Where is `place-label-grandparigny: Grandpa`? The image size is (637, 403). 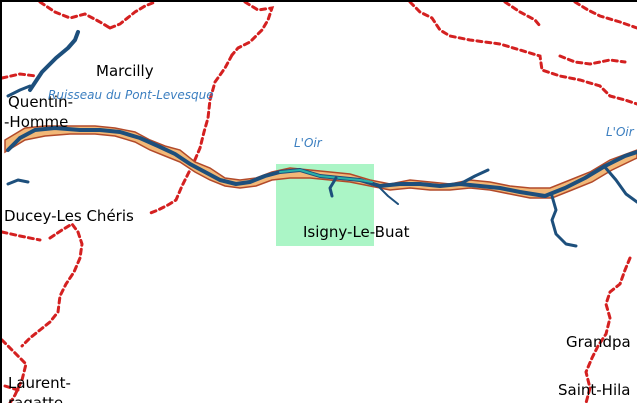
place-label-grandparigny: Grandpa is located at coordinates (598, 342).